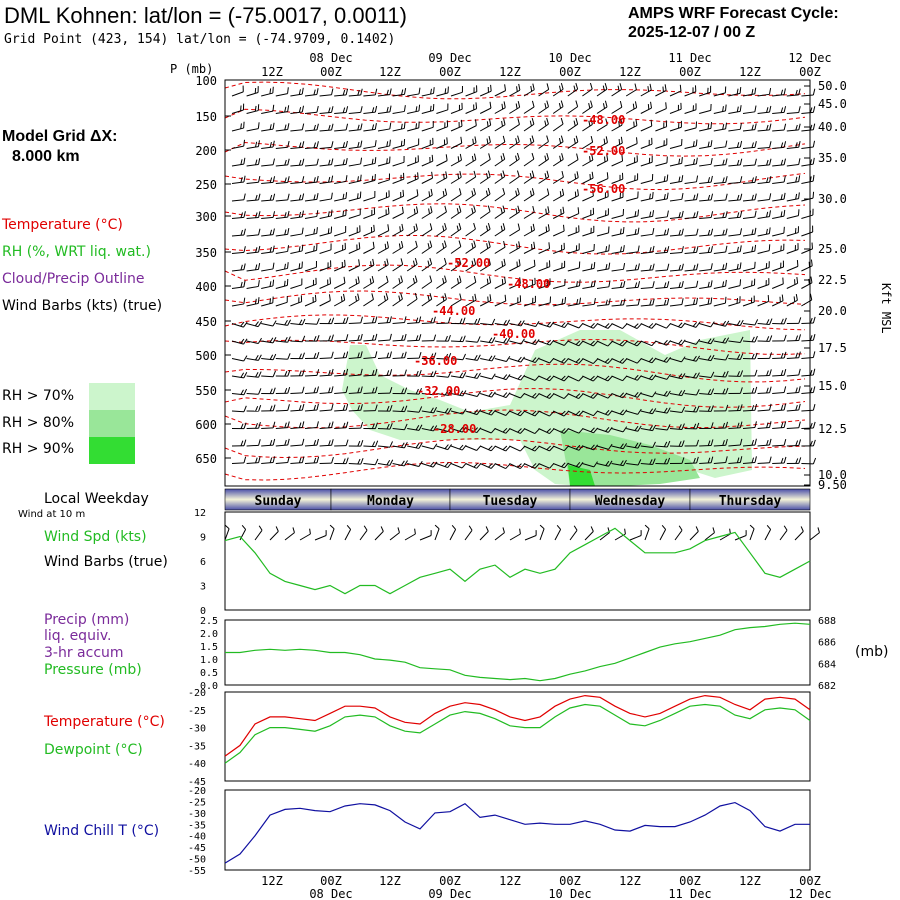 This screenshot has width=900, height=900. What do you see at coordinates (454, 429) in the screenshot?
I see `contour-label: -28.00` at bounding box center [454, 429].